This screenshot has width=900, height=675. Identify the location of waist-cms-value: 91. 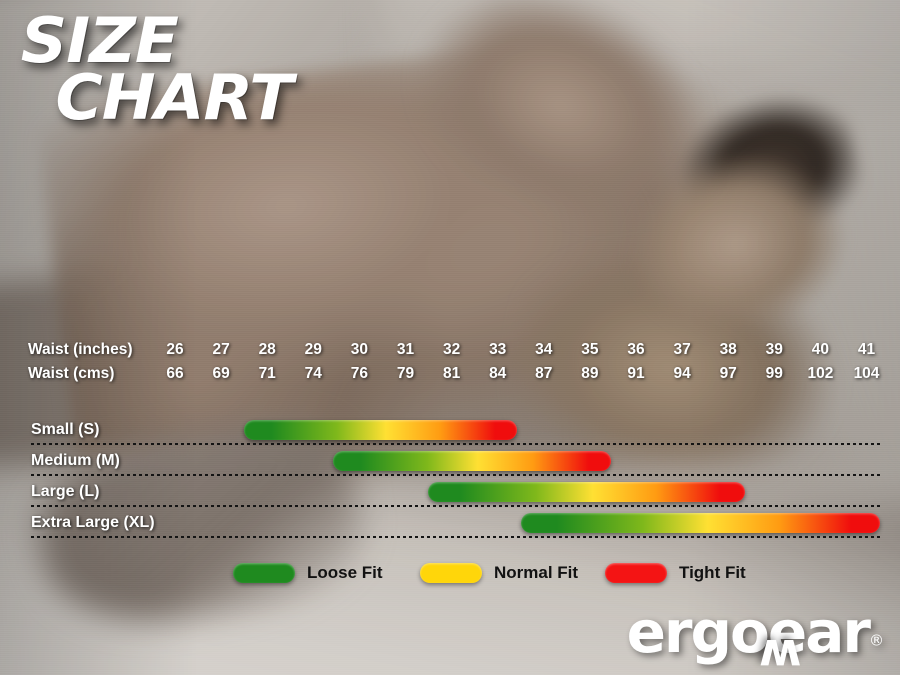
(636, 373).